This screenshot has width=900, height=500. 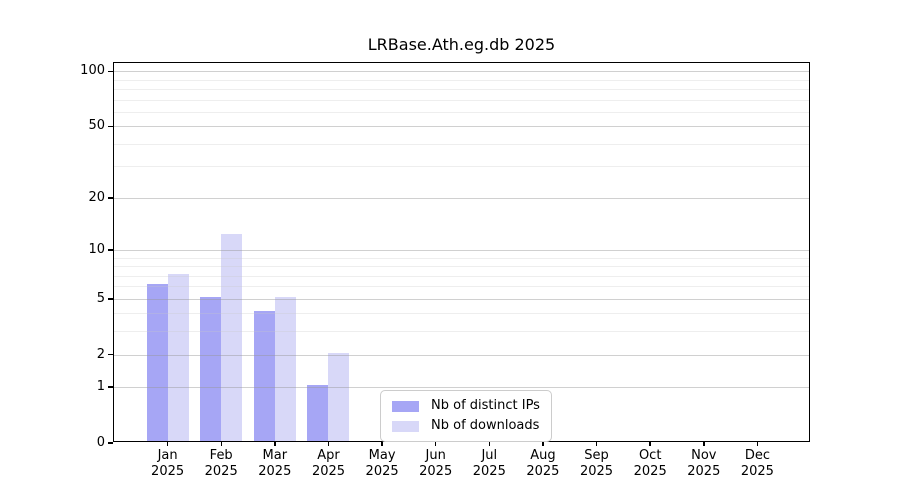 What do you see at coordinates (382, 463) in the screenshot?
I see `x-tick-label-may: May 2025` at bounding box center [382, 463].